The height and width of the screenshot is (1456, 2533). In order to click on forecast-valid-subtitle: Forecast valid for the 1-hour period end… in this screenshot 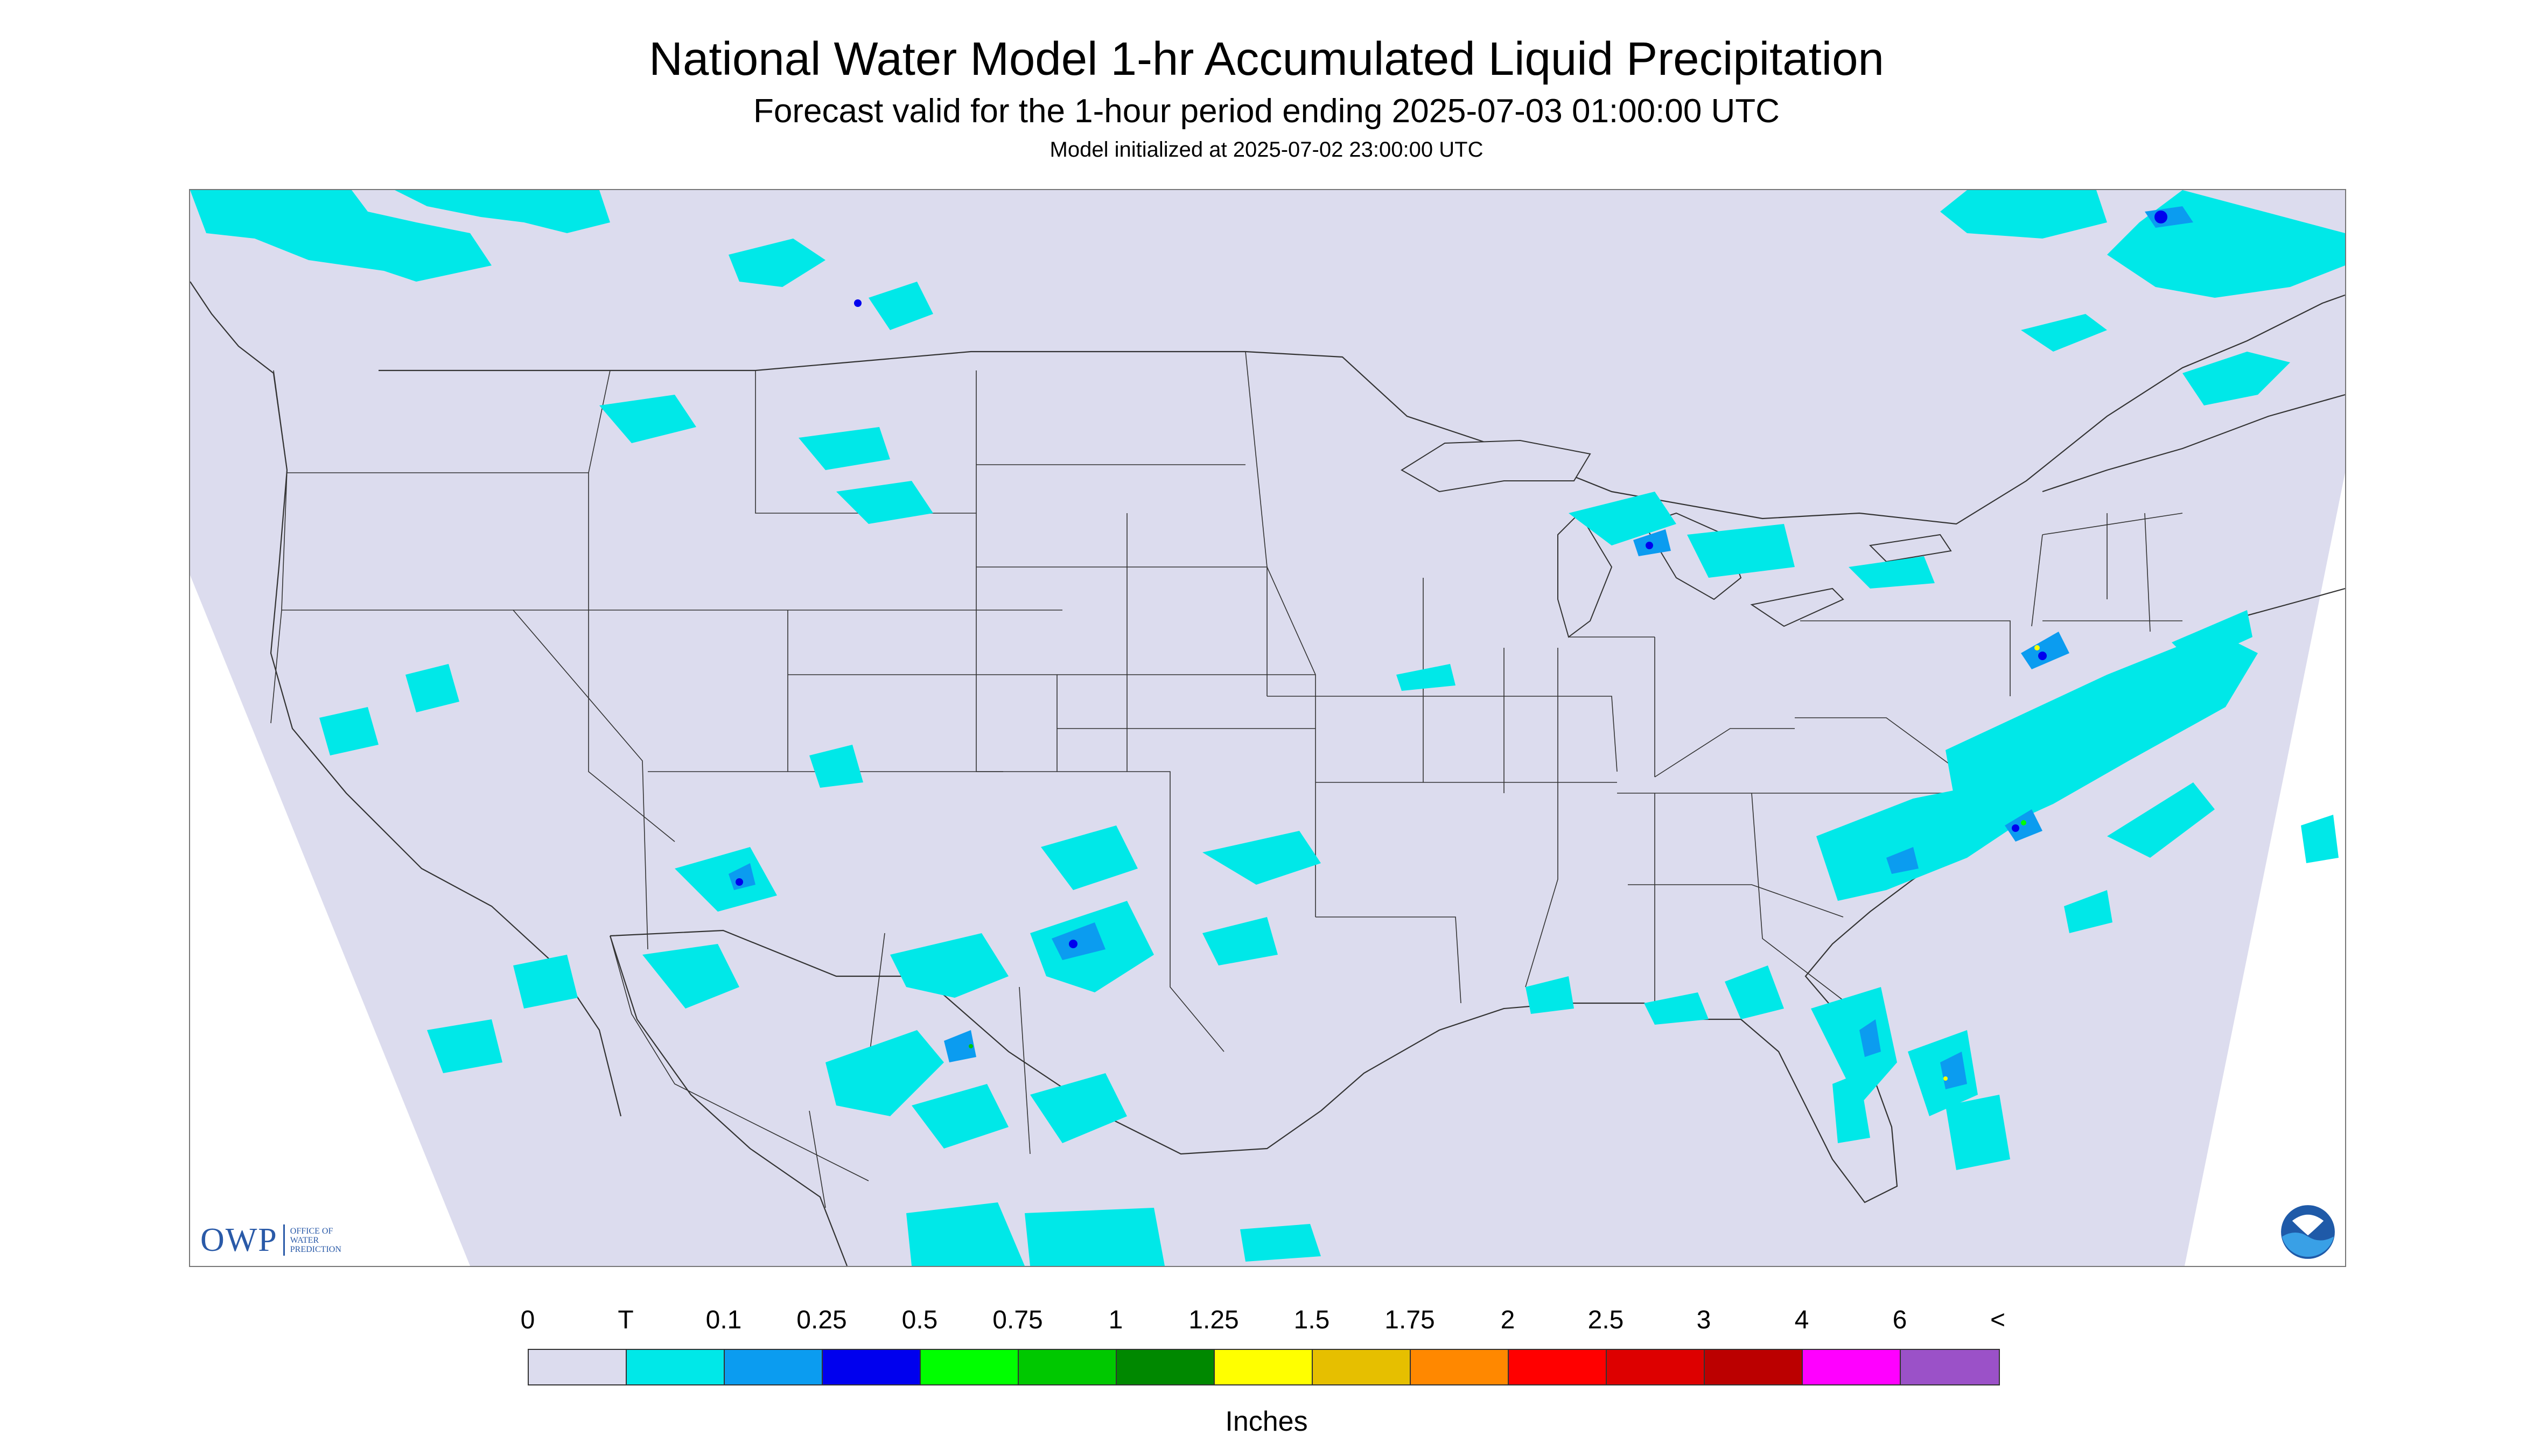, I will do `click(1266, 111)`.